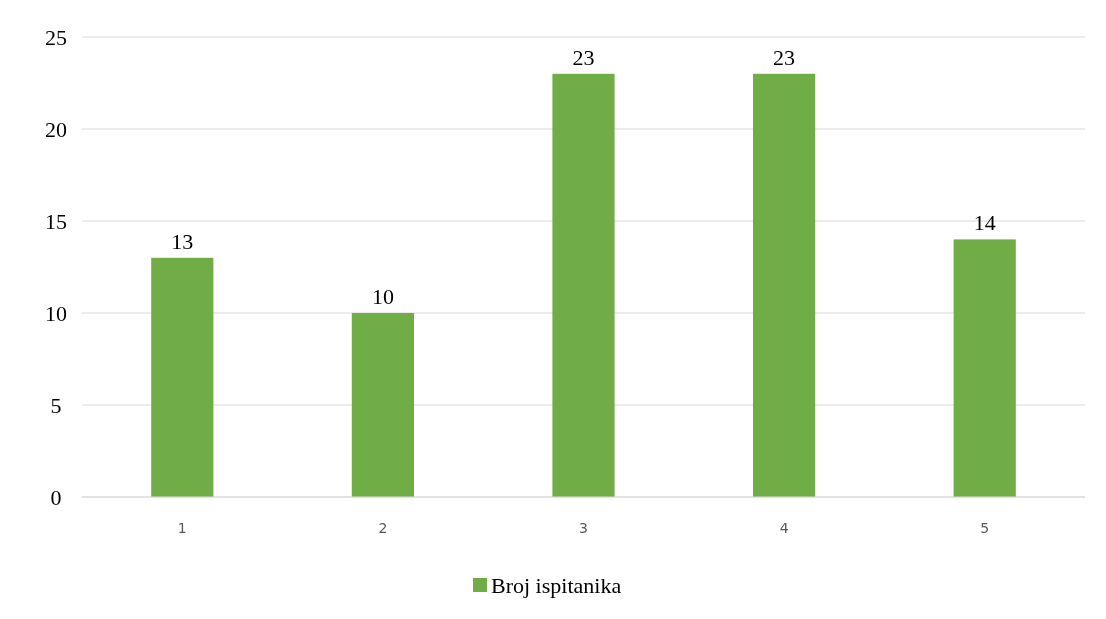  What do you see at coordinates (182, 528) in the screenshot?
I see `x-tick-label: 1` at bounding box center [182, 528].